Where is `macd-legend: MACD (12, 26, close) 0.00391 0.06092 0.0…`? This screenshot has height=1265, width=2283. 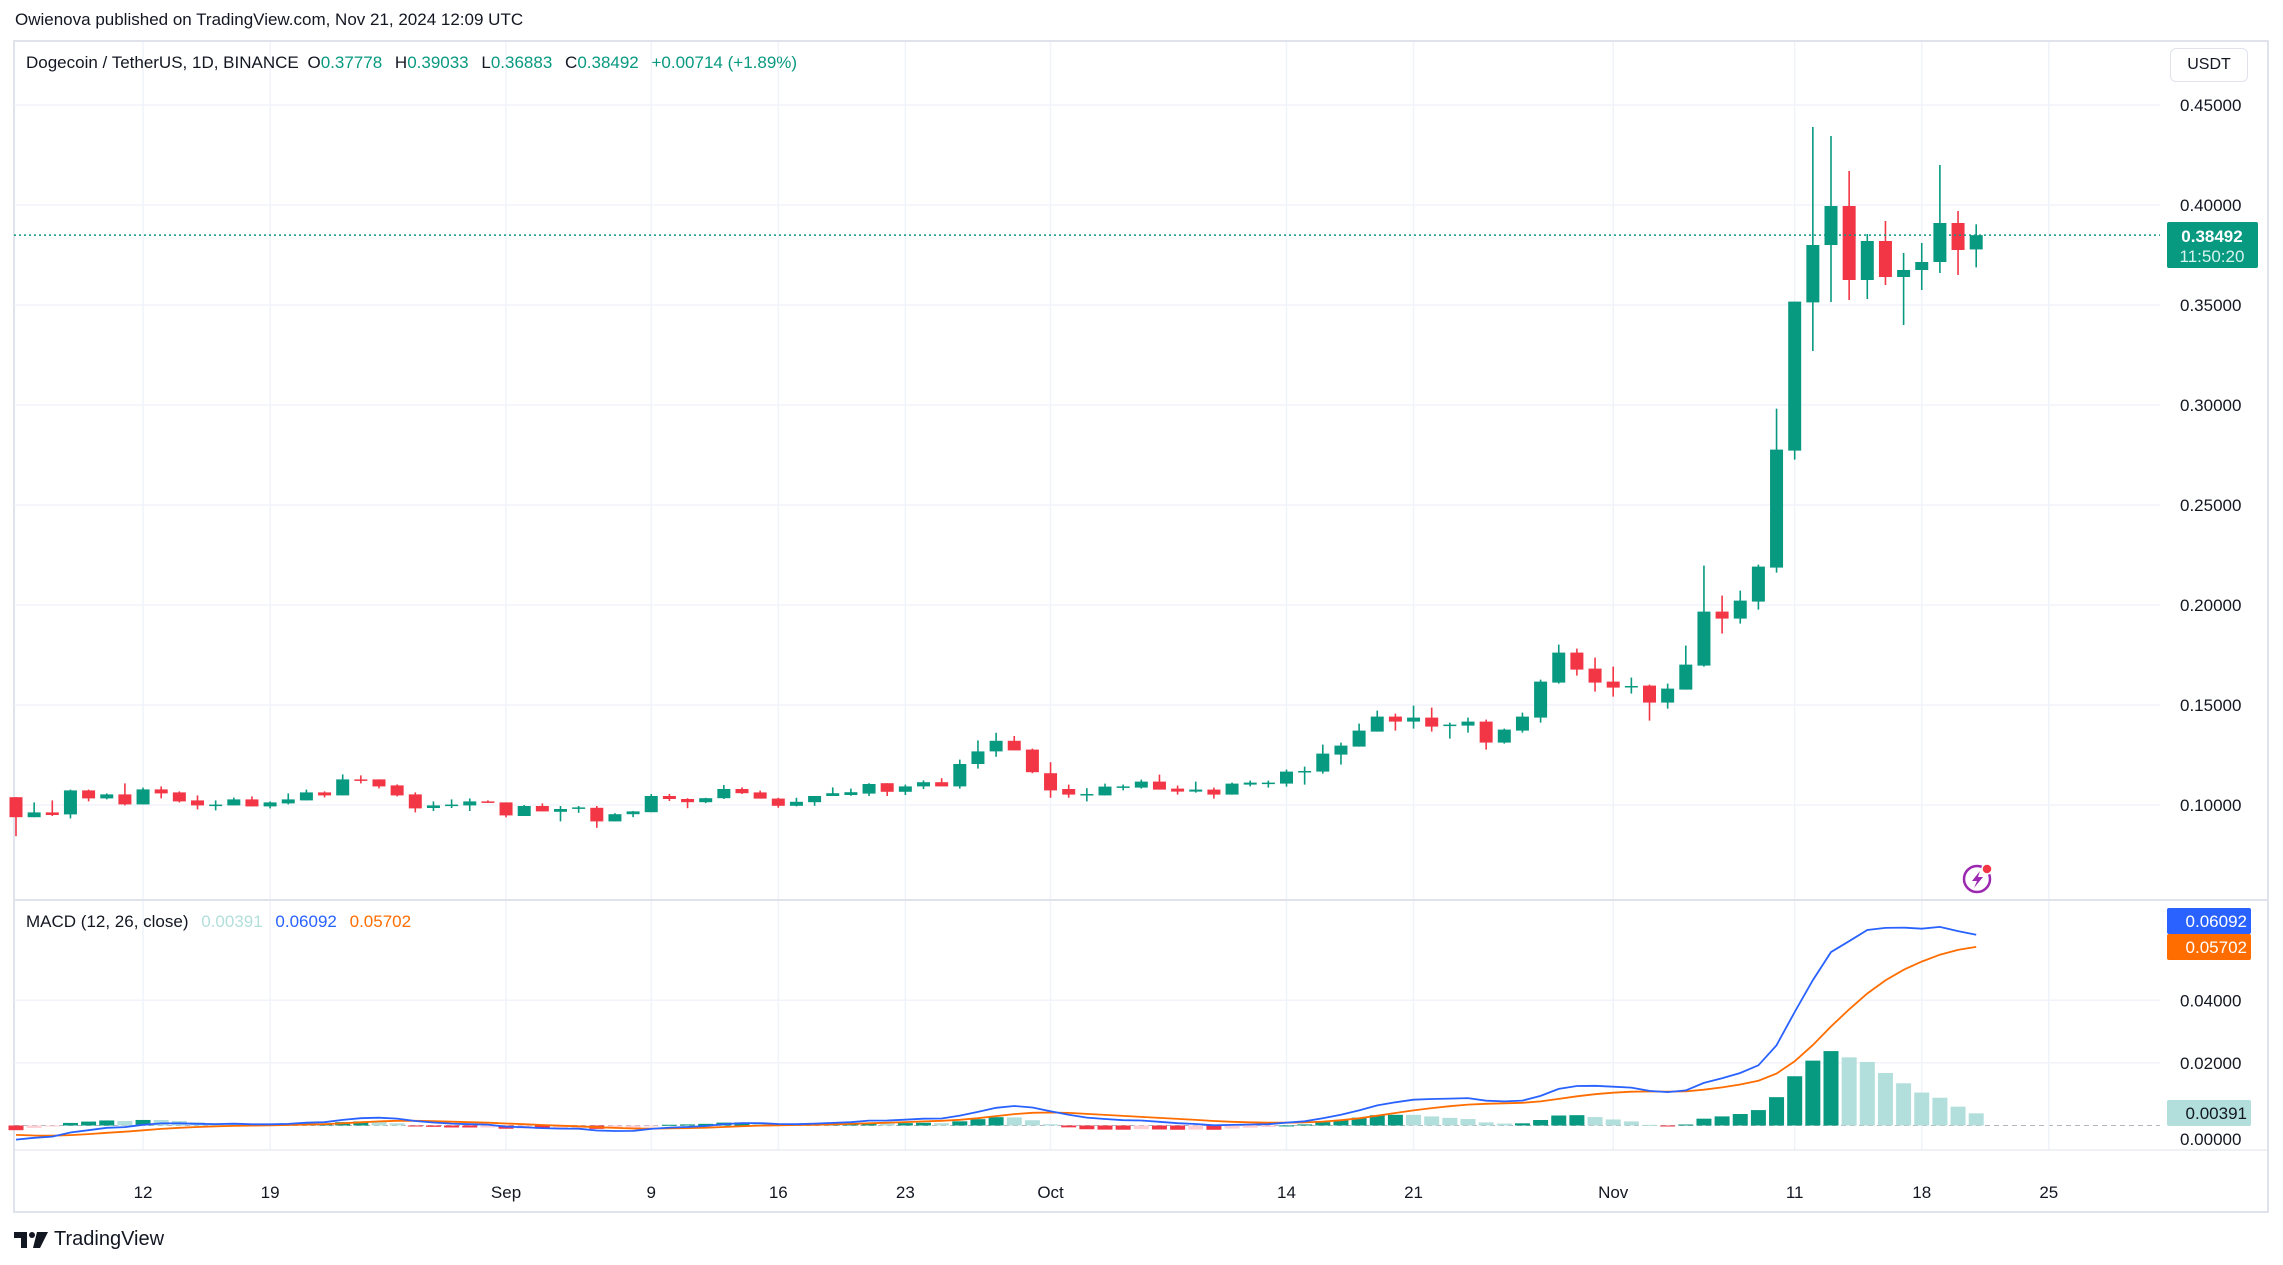
macd-legend: MACD (12, 26, close) 0.00391 0.06092 0.0… is located at coordinates (222, 922).